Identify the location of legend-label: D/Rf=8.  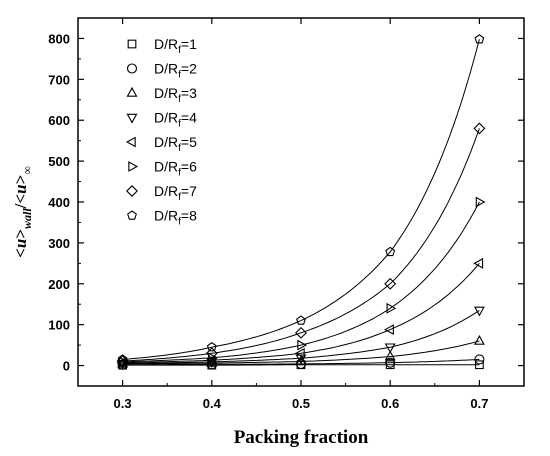
(175, 218).